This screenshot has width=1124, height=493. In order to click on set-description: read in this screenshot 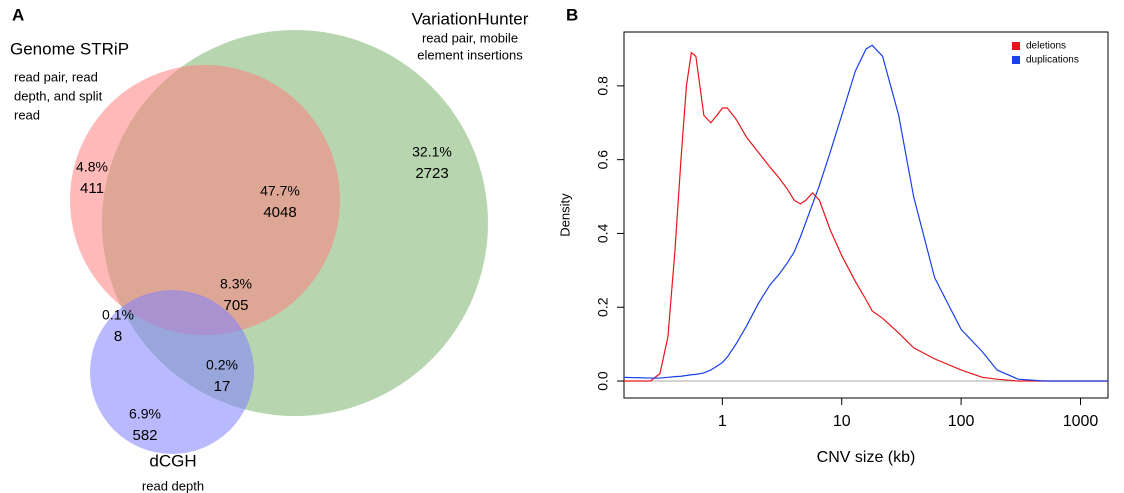, I will do `click(27, 114)`.